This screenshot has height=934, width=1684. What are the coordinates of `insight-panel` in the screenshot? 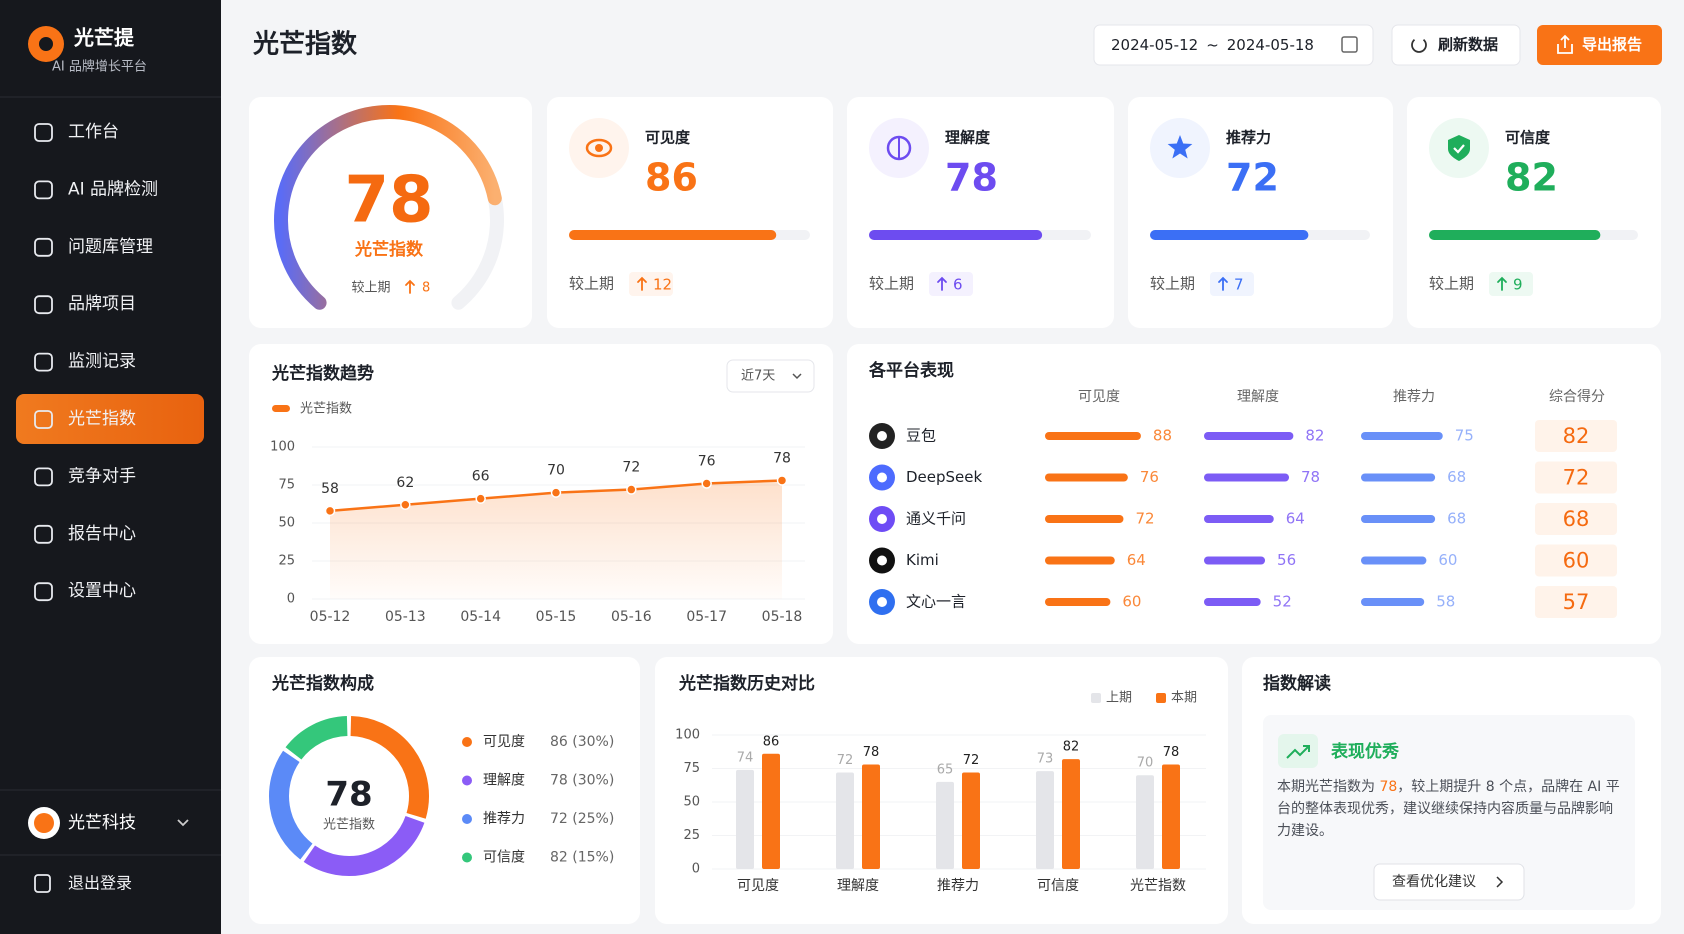 It's located at (1449, 812).